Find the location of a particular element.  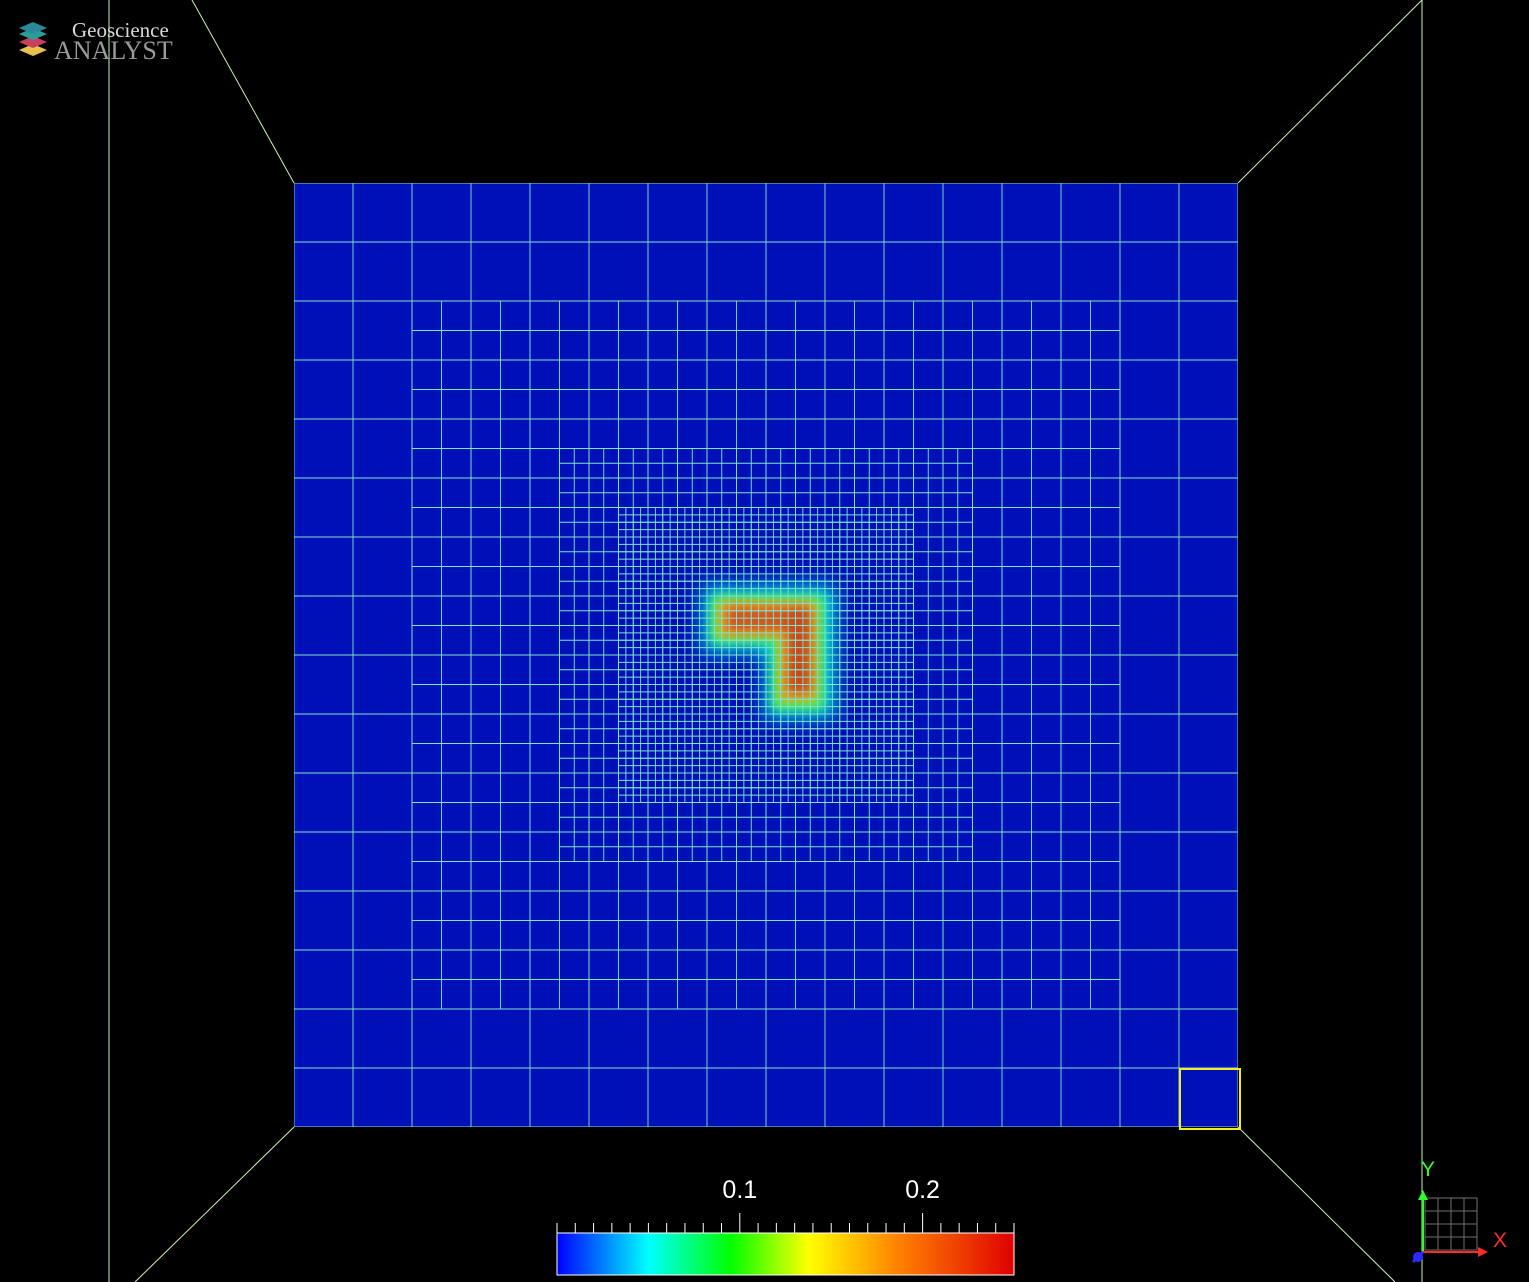

anomaly-body is located at coordinates (769, 652).